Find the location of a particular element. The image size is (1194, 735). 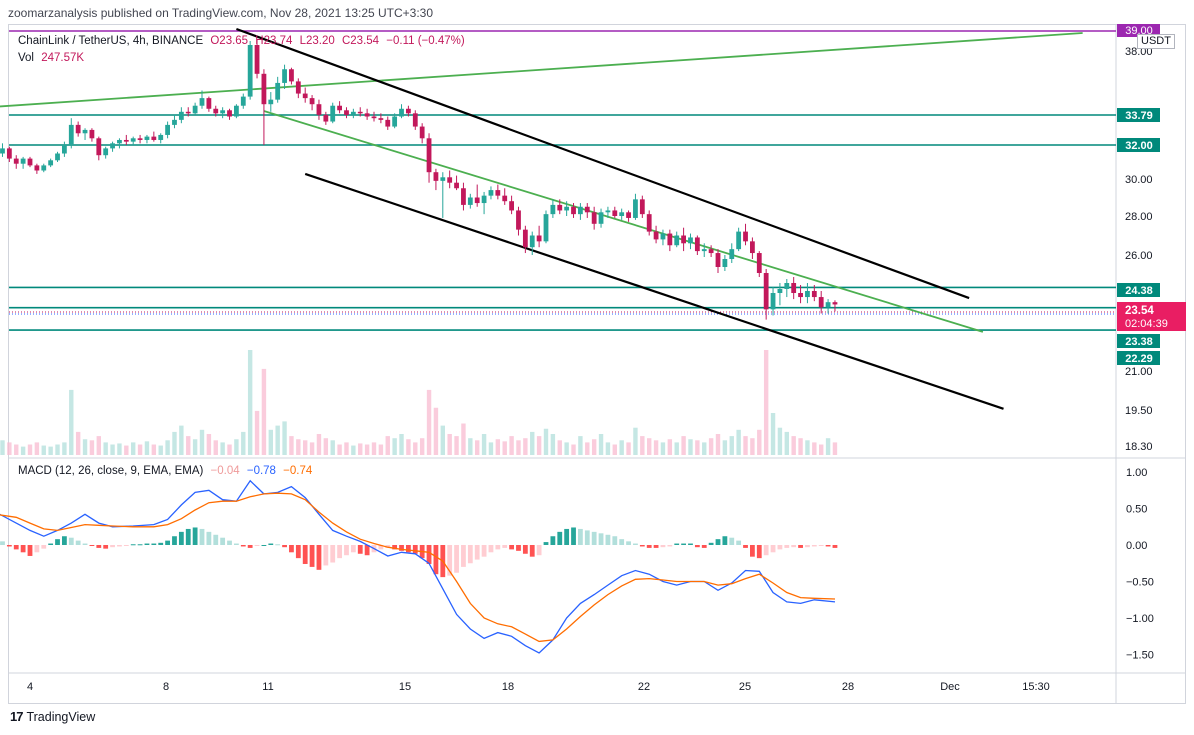

volume-layer is located at coordinates (419, 402).